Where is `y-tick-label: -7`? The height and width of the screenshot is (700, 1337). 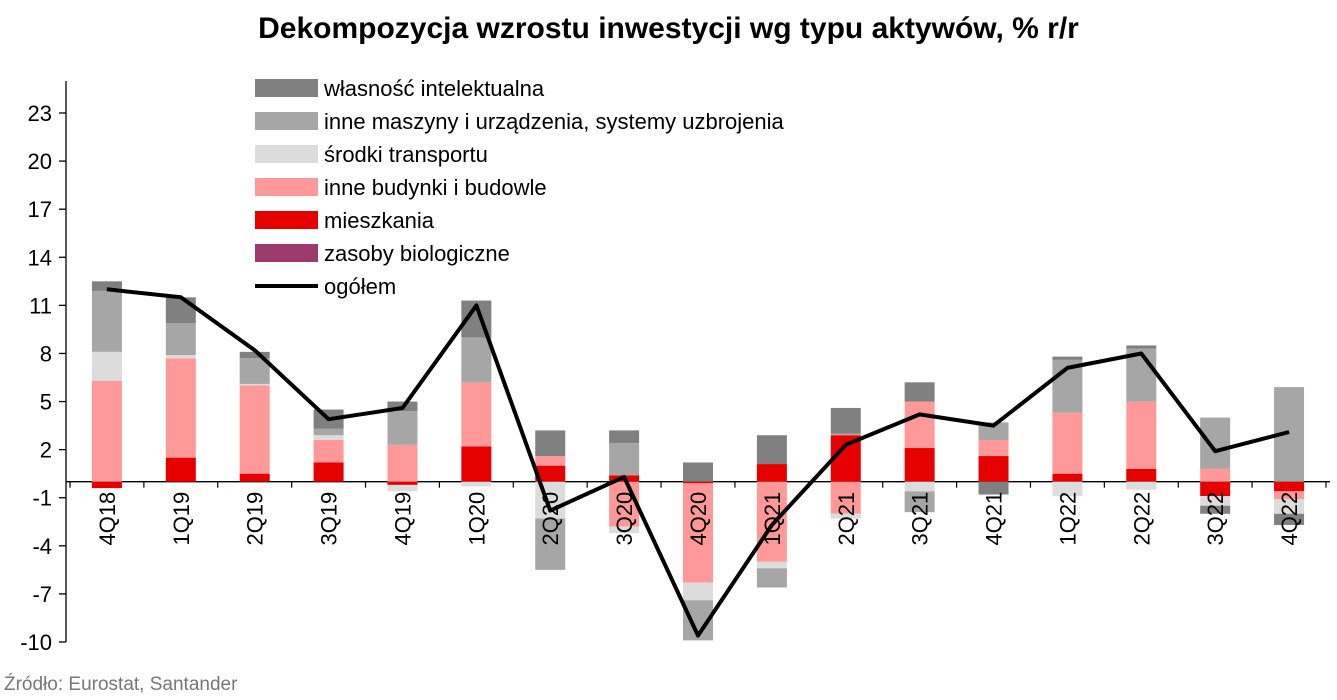
y-tick-label: -7 is located at coordinates (42, 594).